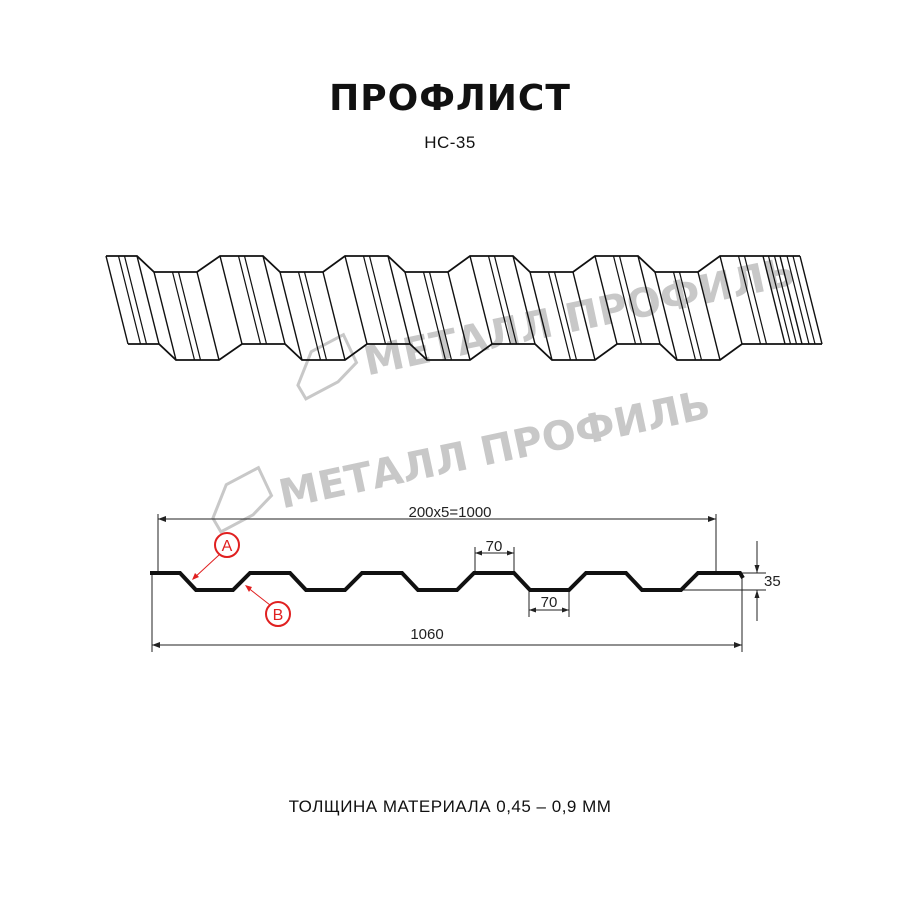 The image size is (900, 900). I want to click on callout-b: B, so click(268, 606).